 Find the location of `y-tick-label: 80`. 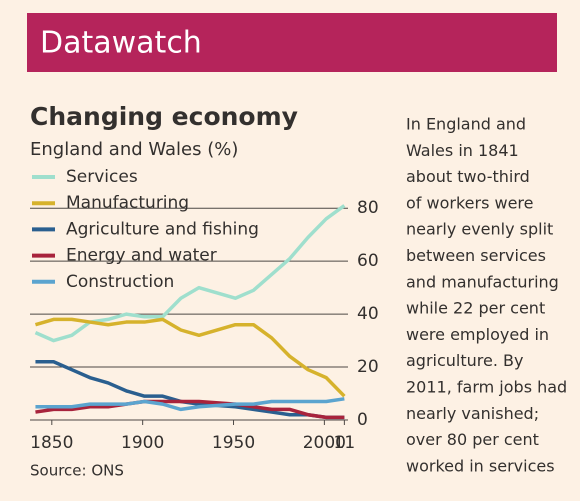

y-tick-label: 80 is located at coordinates (368, 208).